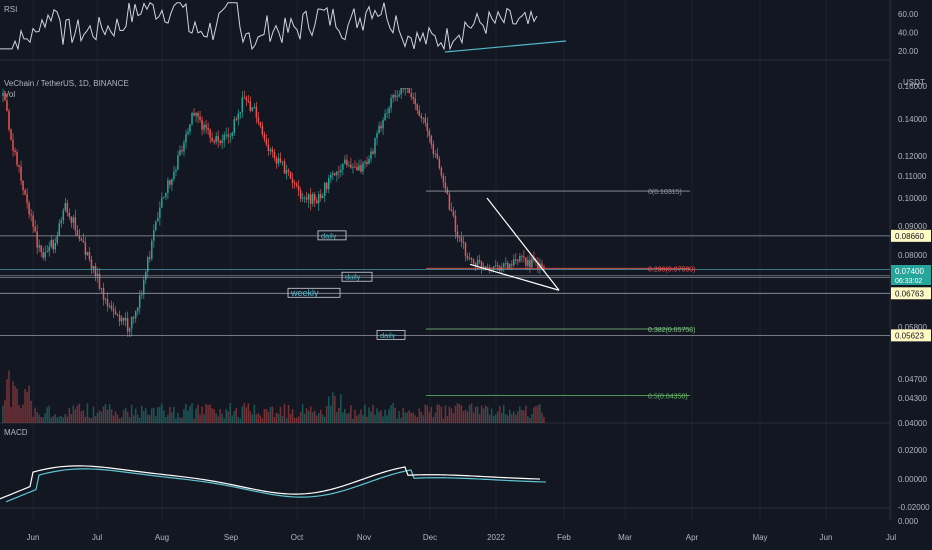  Describe the element at coordinates (671, 269) in the screenshot. I see `fib-label: 0.236(0.07500)` at that location.